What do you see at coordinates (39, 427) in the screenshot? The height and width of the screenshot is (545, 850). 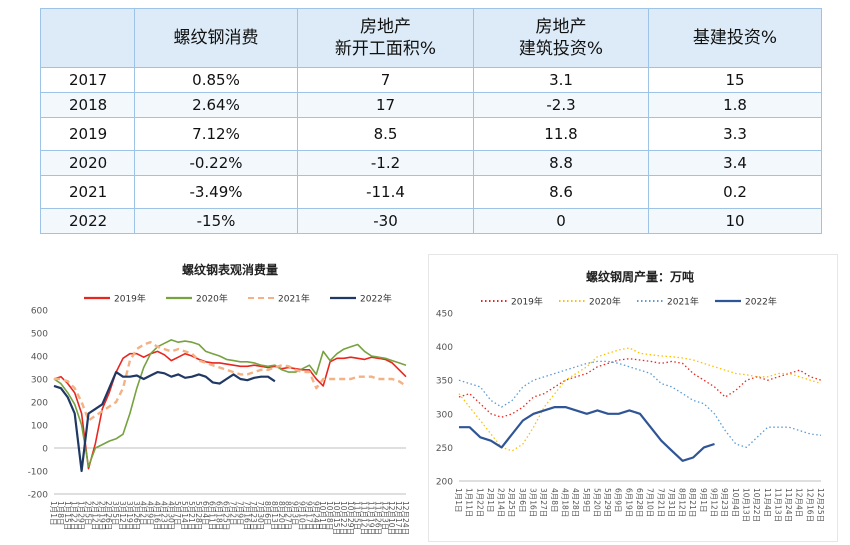 I see `y-tick-label: 100` at bounding box center [39, 427].